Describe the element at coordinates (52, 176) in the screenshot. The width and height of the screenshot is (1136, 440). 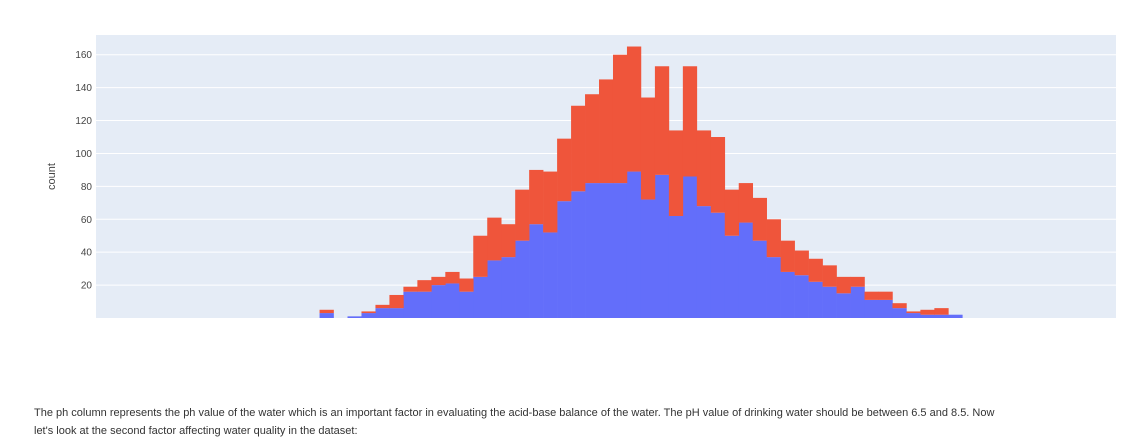
I see `y-axis-title: count` at that location.